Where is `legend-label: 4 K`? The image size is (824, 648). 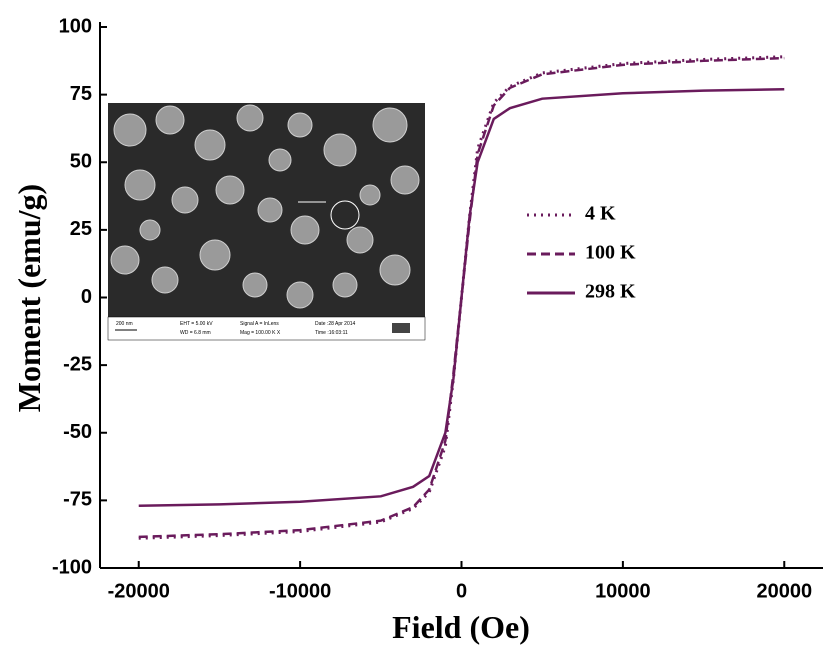
legend-label: 4 K is located at coordinates (600, 214).